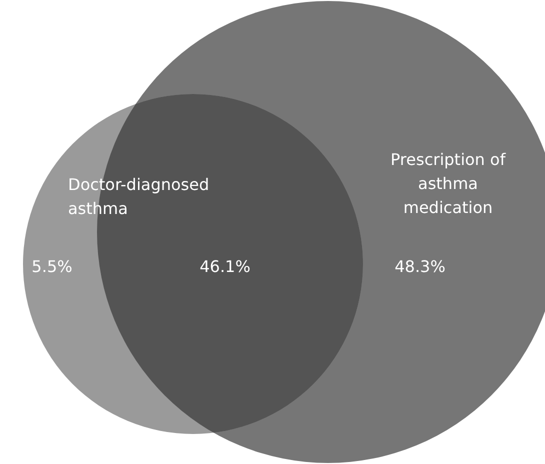 The image size is (545, 464). Describe the element at coordinates (225, 266) in the screenshot. I see `data-label: 46.1%` at that location.